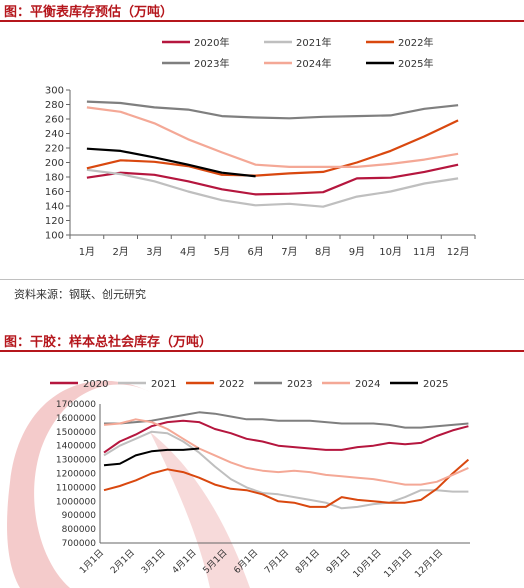 The width and height of the screenshot is (524, 588). I want to click on x-tick-label: 10月, so click(390, 252).